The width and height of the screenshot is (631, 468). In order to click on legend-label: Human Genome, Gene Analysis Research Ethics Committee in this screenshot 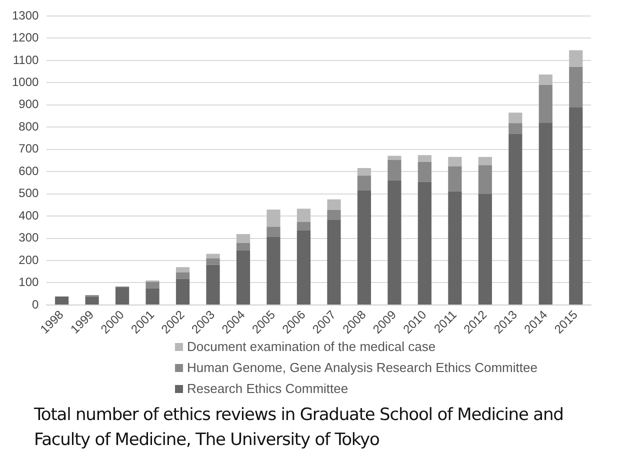, I will do `click(362, 367)`.